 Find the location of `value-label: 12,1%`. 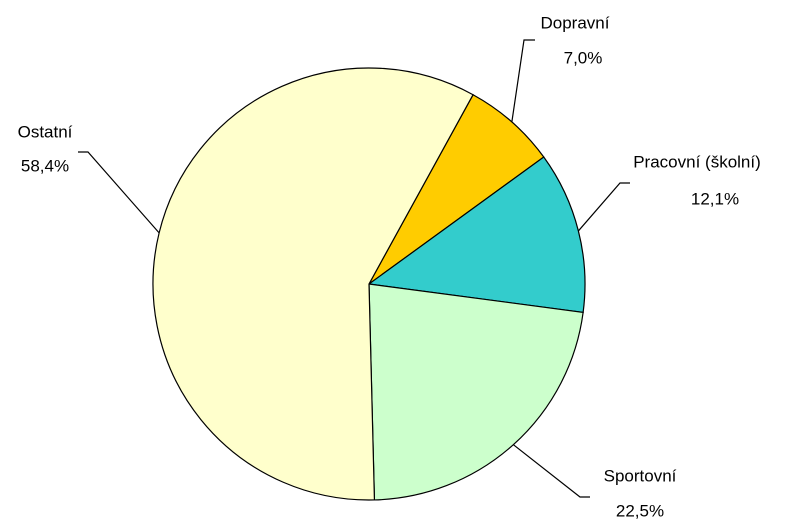

value-label: 12,1% is located at coordinates (715, 198).